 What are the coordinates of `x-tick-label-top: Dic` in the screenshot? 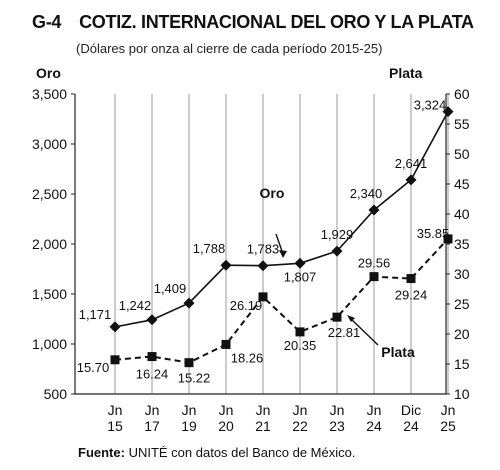 It's located at (411, 410).